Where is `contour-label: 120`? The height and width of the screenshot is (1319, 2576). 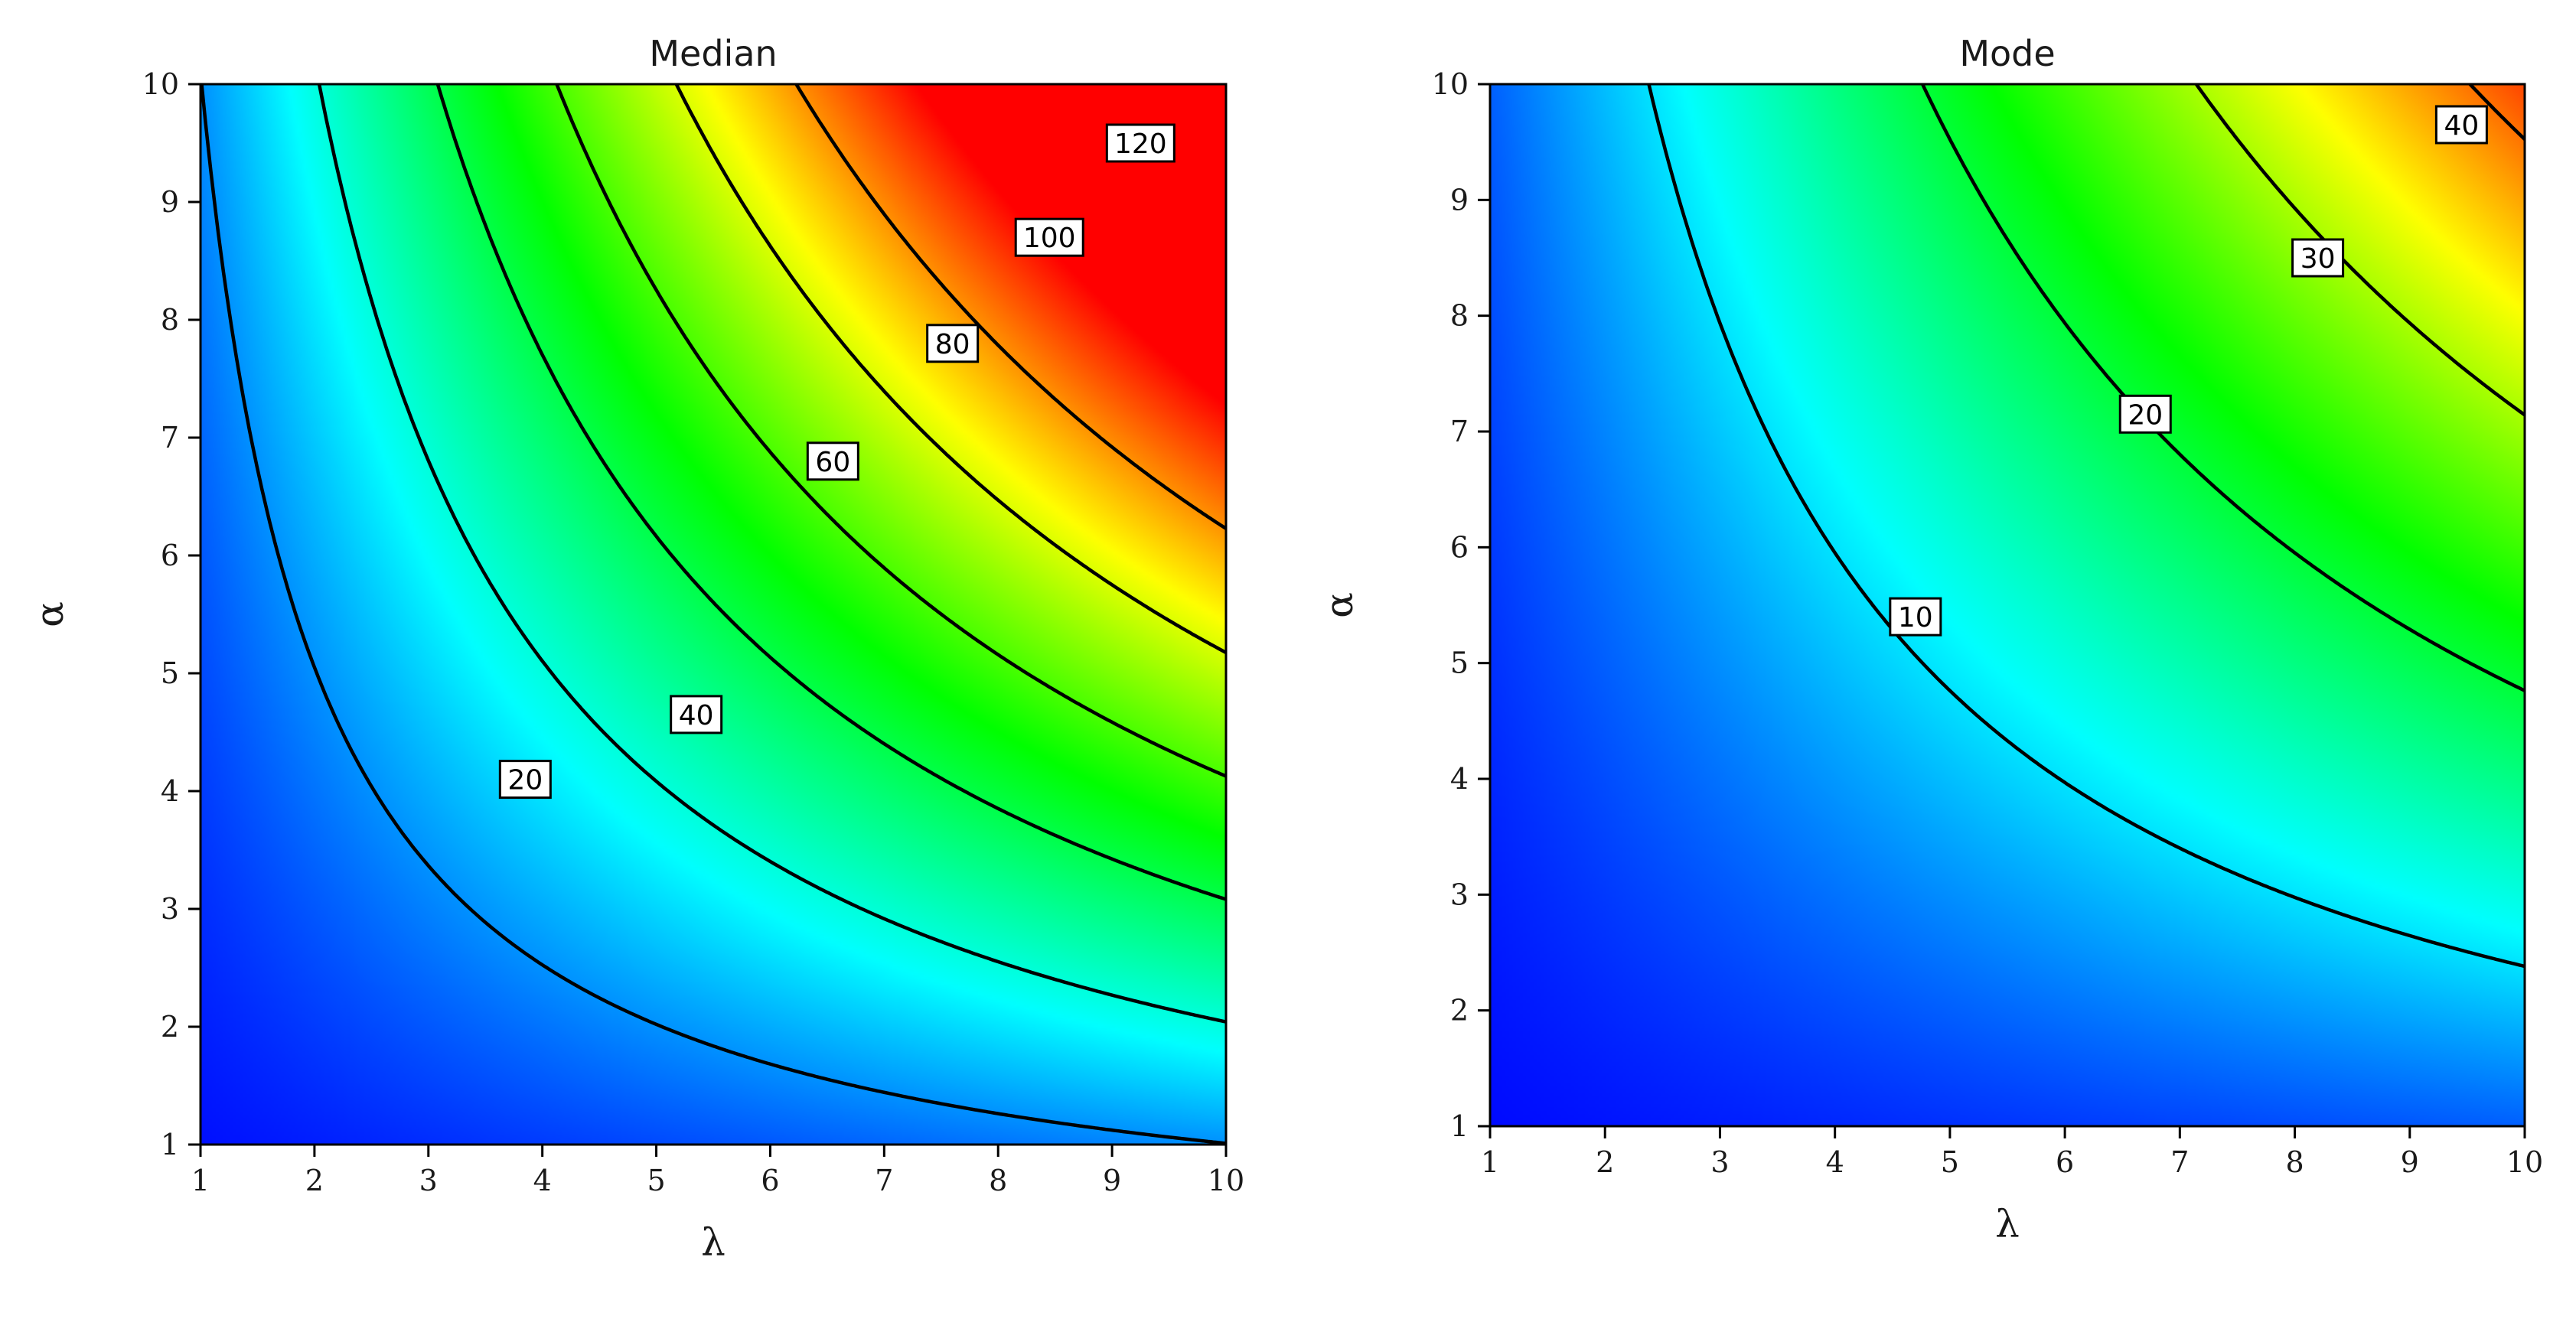 contour-label: 120 is located at coordinates (1140, 143).